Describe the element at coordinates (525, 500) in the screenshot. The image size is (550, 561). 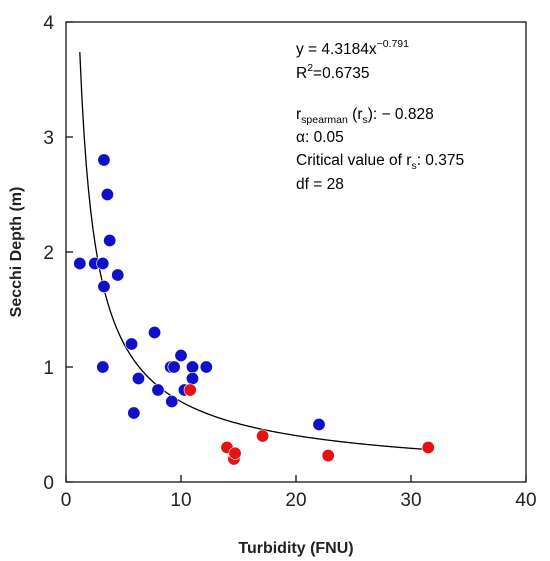
I see `x-tick-label: 40` at that location.